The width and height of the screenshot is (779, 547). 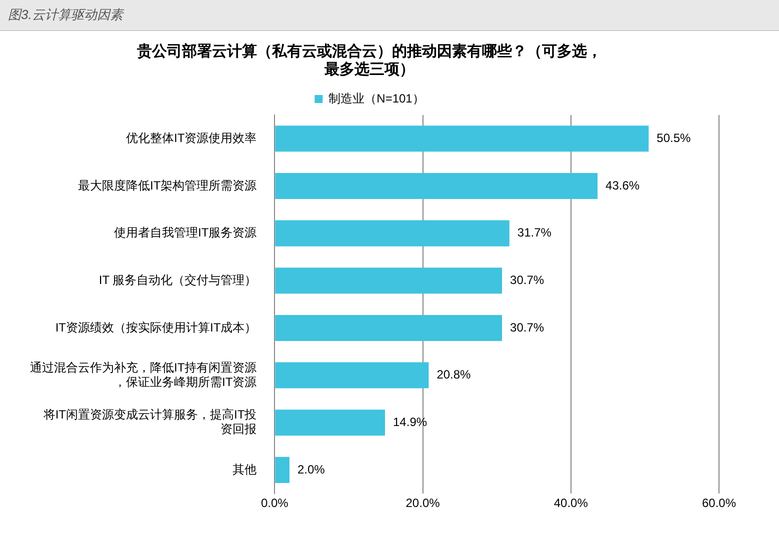 I want to click on x-tick-label: 20.0%, so click(x=423, y=503).